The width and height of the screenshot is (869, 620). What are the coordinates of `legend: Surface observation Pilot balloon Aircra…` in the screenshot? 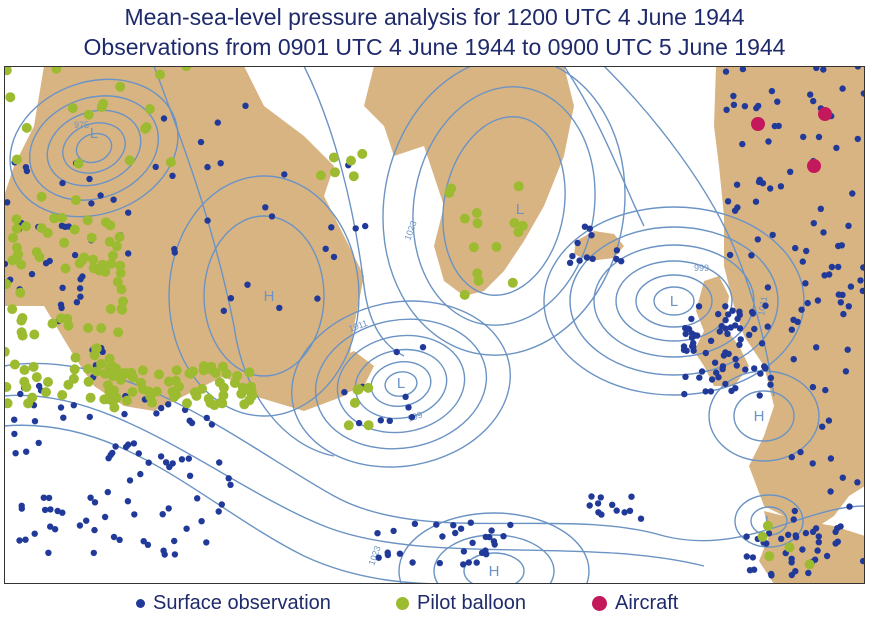 It's located at (434, 605).